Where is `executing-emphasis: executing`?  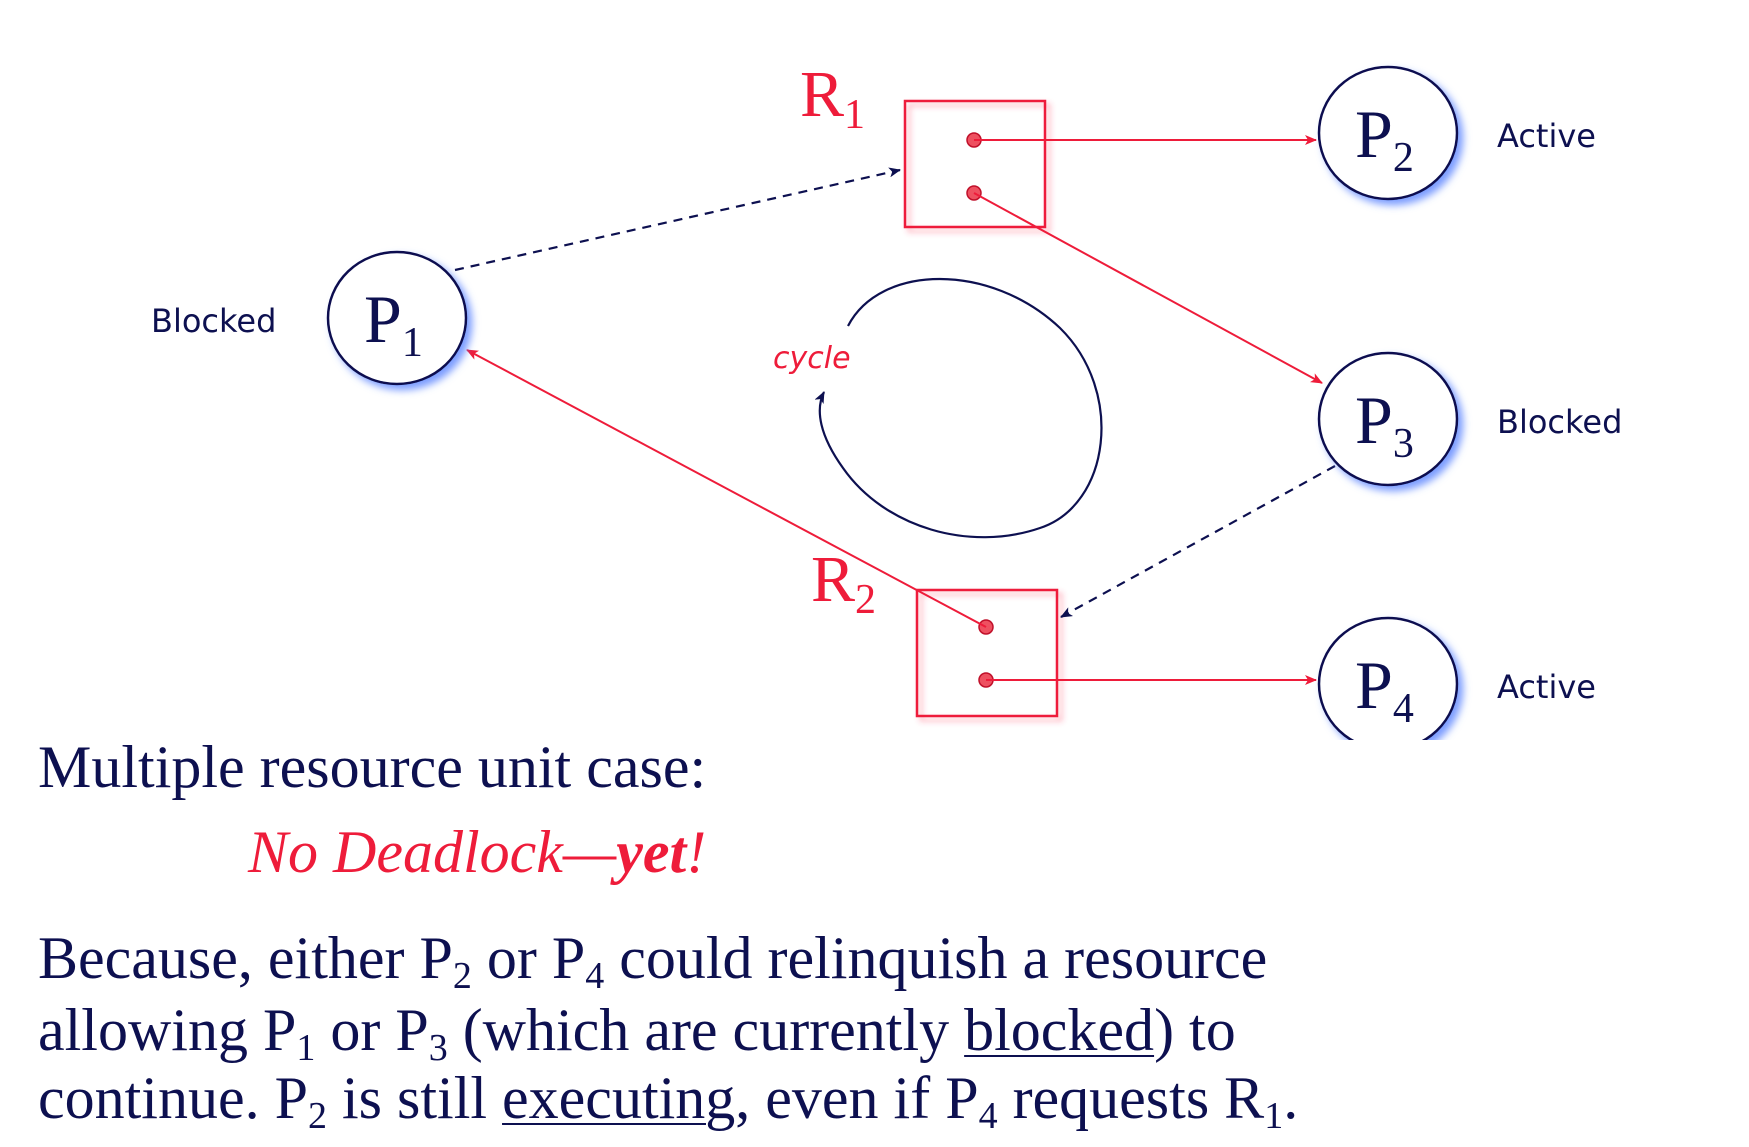 executing-emphasis: executing is located at coordinates (619, 1098).